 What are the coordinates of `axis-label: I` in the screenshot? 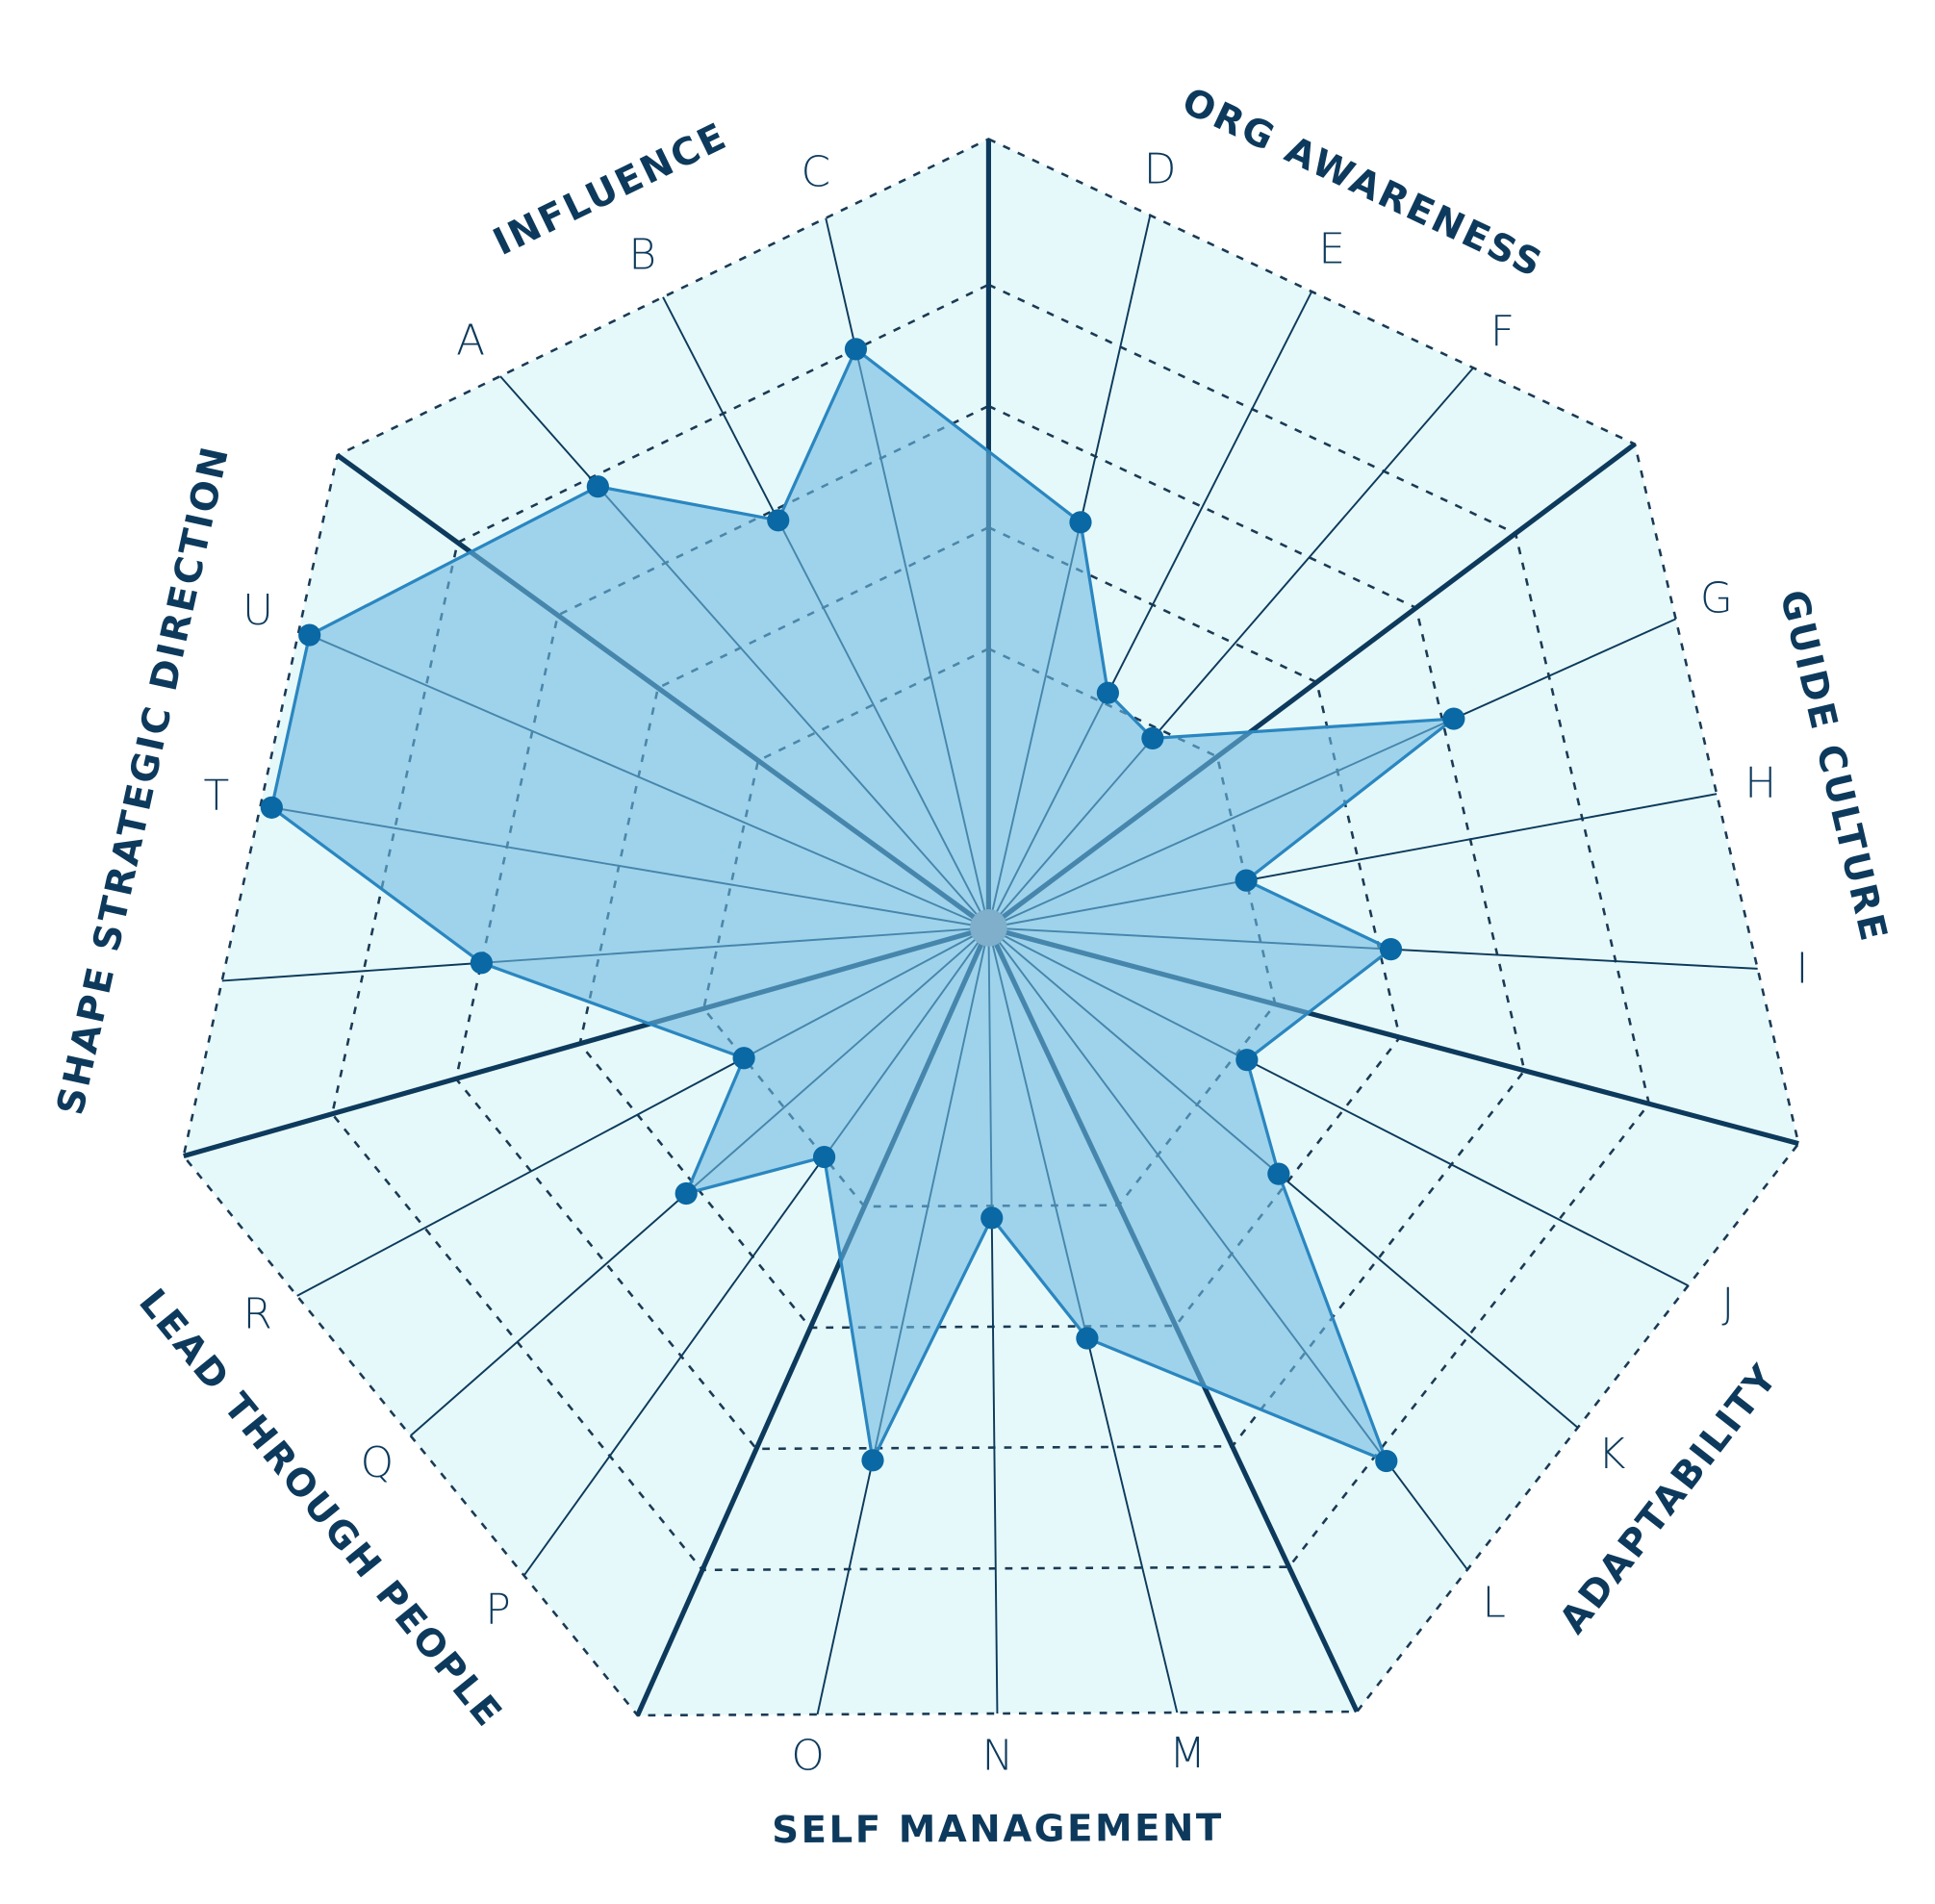 It's located at (1802, 968).